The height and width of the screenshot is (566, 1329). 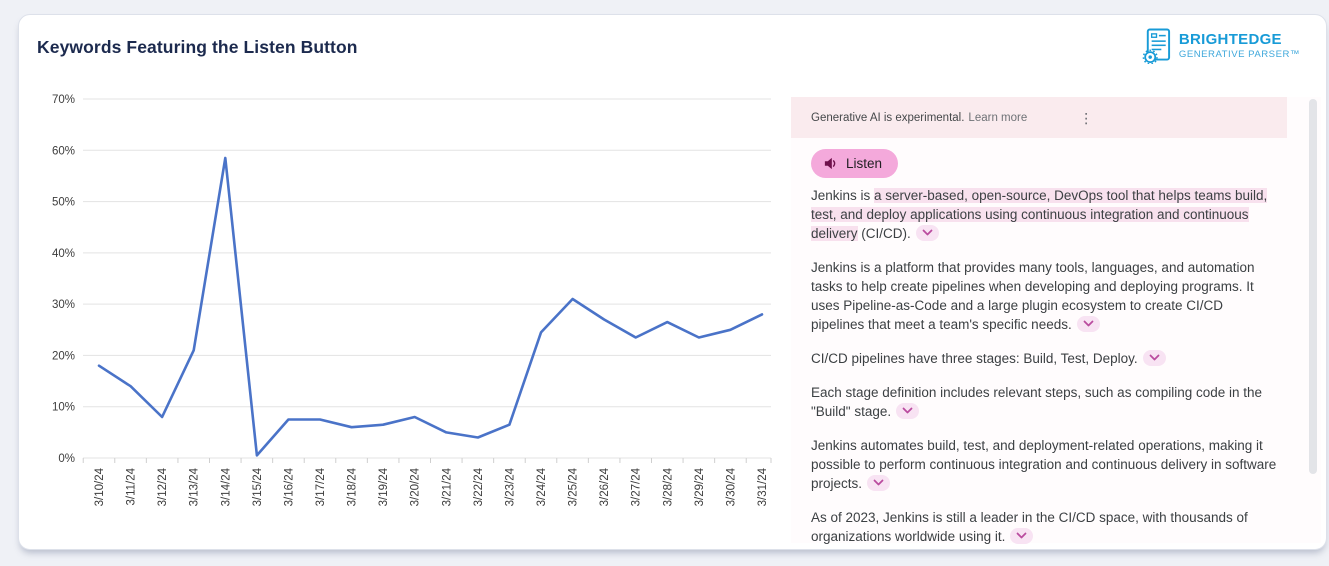 What do you see at coordinates (63, 305) in the screenshot?
I see `y-axis-label: 30%` at bounding box center [63, 305].